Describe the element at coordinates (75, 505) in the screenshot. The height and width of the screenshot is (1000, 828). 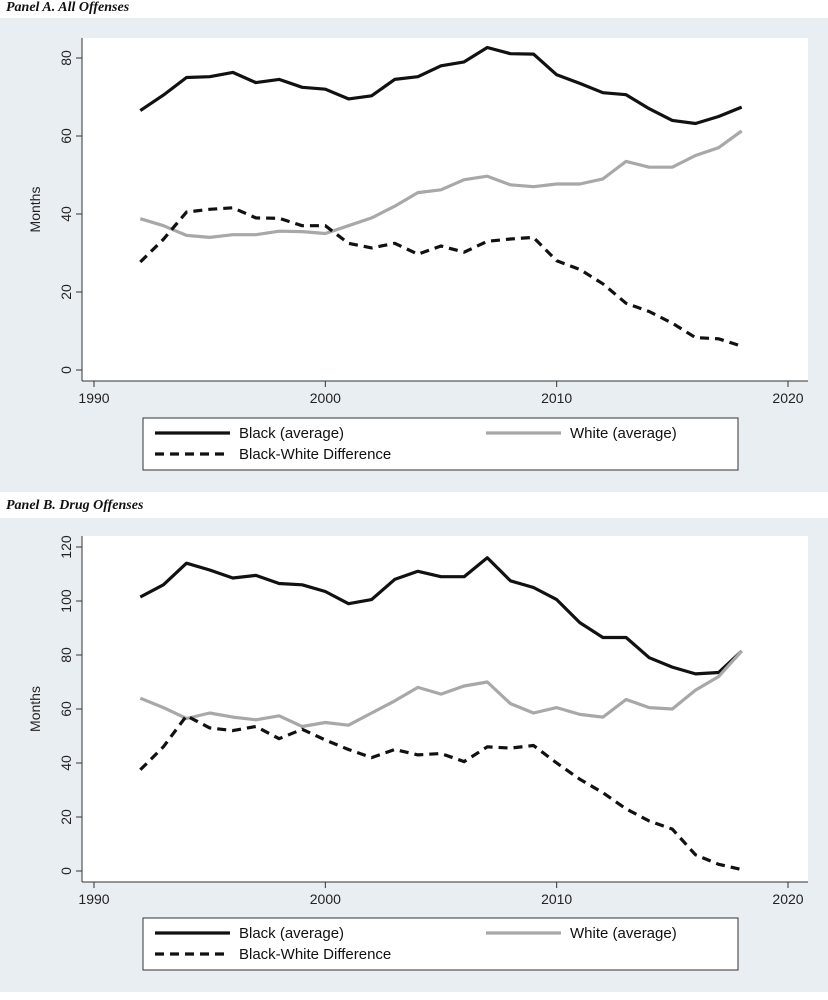
I see `panel-b-title: Panel B. Drug Offenses` at that location.